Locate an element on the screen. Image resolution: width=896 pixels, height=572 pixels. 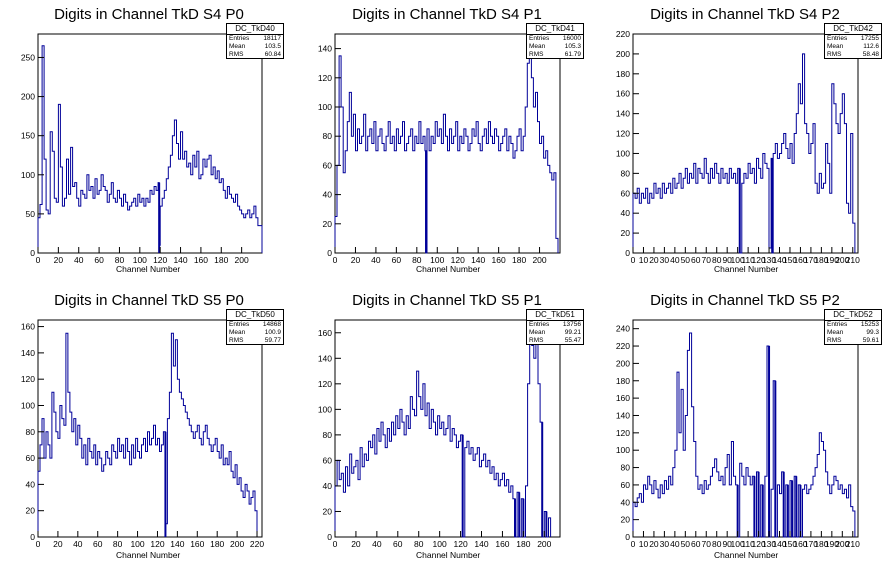
stats-entries: 18117 is located at coordinates (272, 38).